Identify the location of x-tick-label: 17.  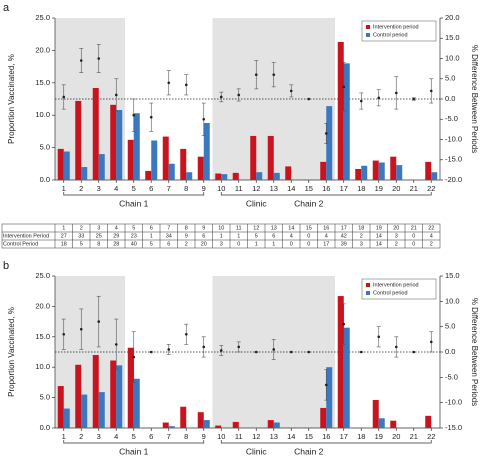
(344, 436).